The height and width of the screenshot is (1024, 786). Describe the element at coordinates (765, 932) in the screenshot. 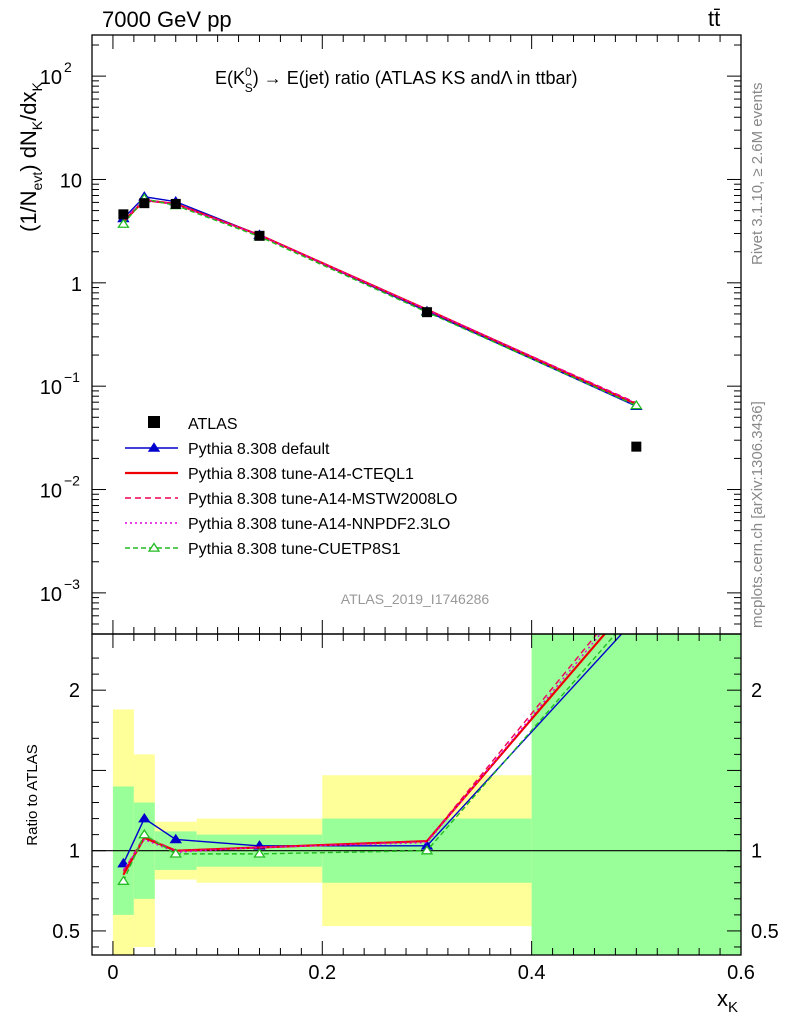

I see `ratio-tick-label-right: 0.5` at that location.